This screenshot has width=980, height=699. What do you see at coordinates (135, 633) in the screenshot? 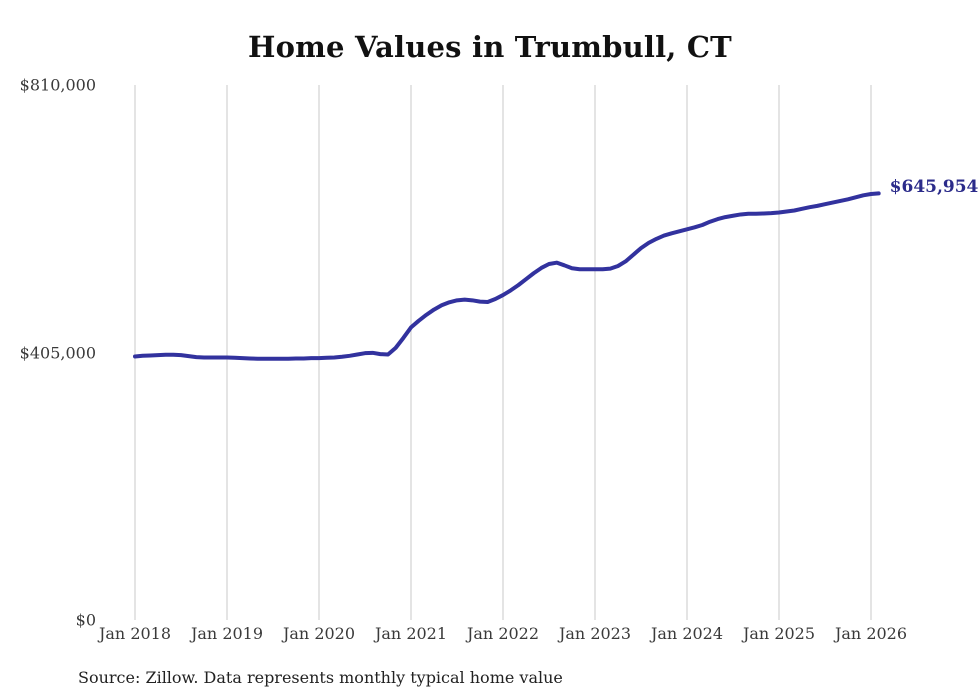
I see `x-tick-label: Jan 2018` at bounding box center [135, 633].